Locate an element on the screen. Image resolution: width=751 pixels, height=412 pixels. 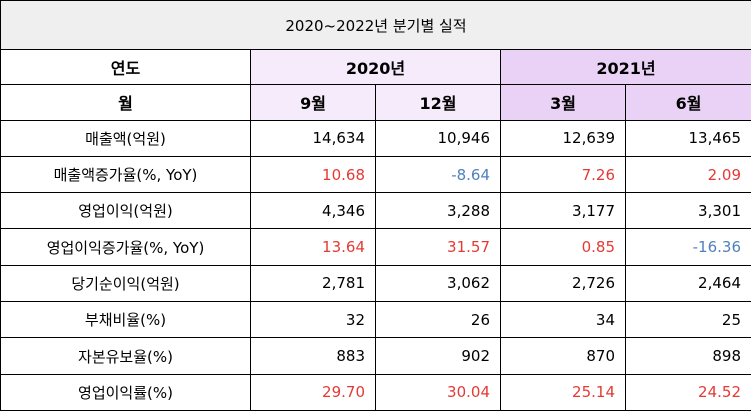
table-cell: 2,781 is located at coordinates (313, 283).